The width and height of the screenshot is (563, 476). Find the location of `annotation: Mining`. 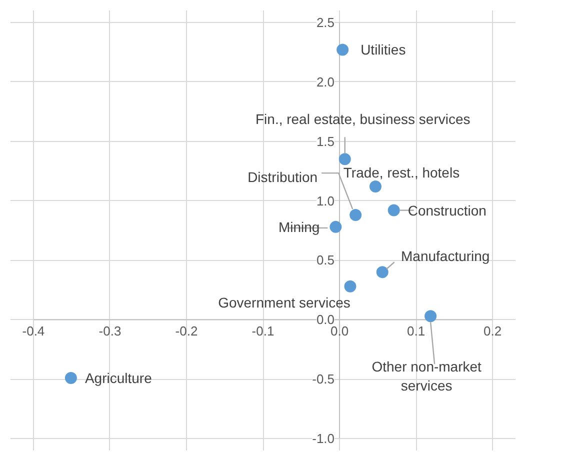

annotation: Mining is located at coordinates (299, 226).